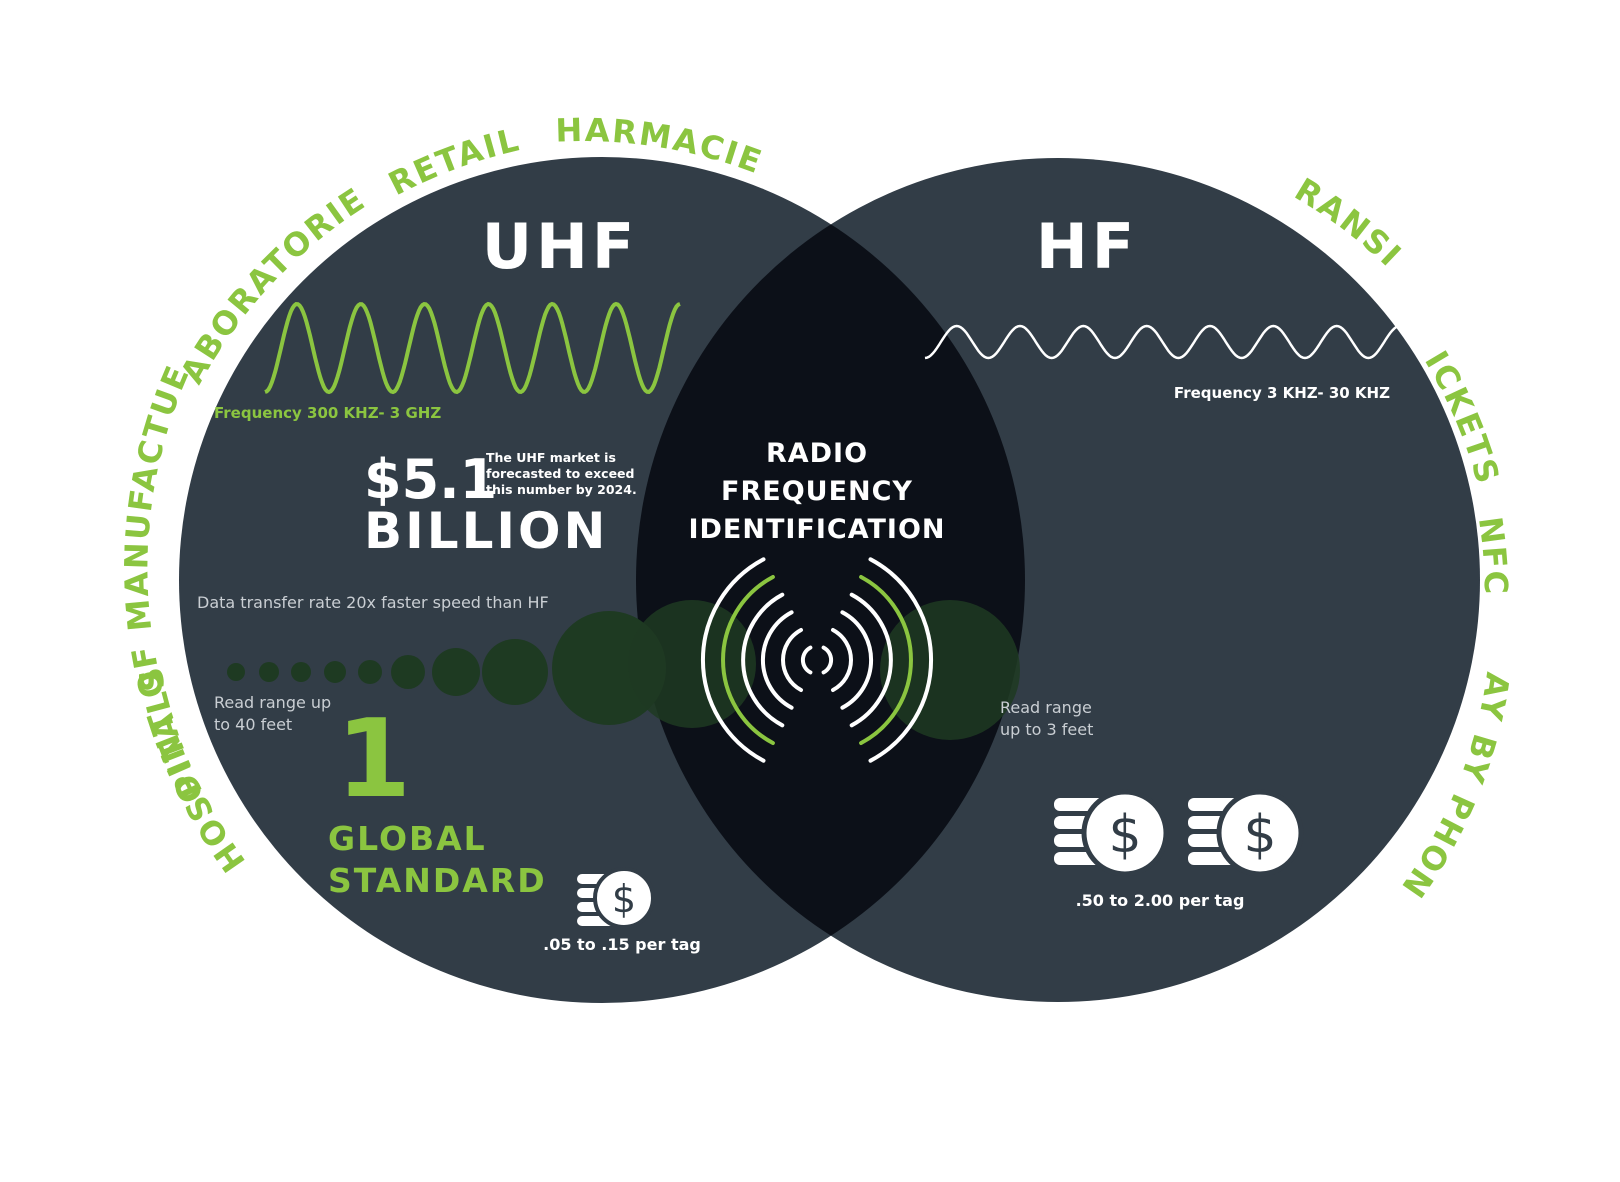  What do you see at coordinates (623, 670) in the screenshot?
I see `read-range-dots` at bounding box center [623, 670].